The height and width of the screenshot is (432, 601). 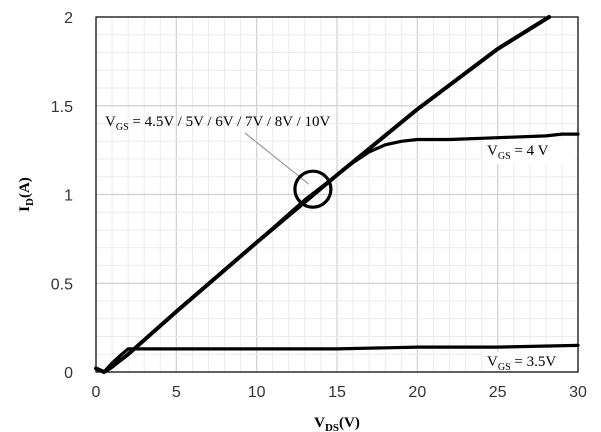 I want to click on annotation-vgs-4-background, so click(x=529, y=152).